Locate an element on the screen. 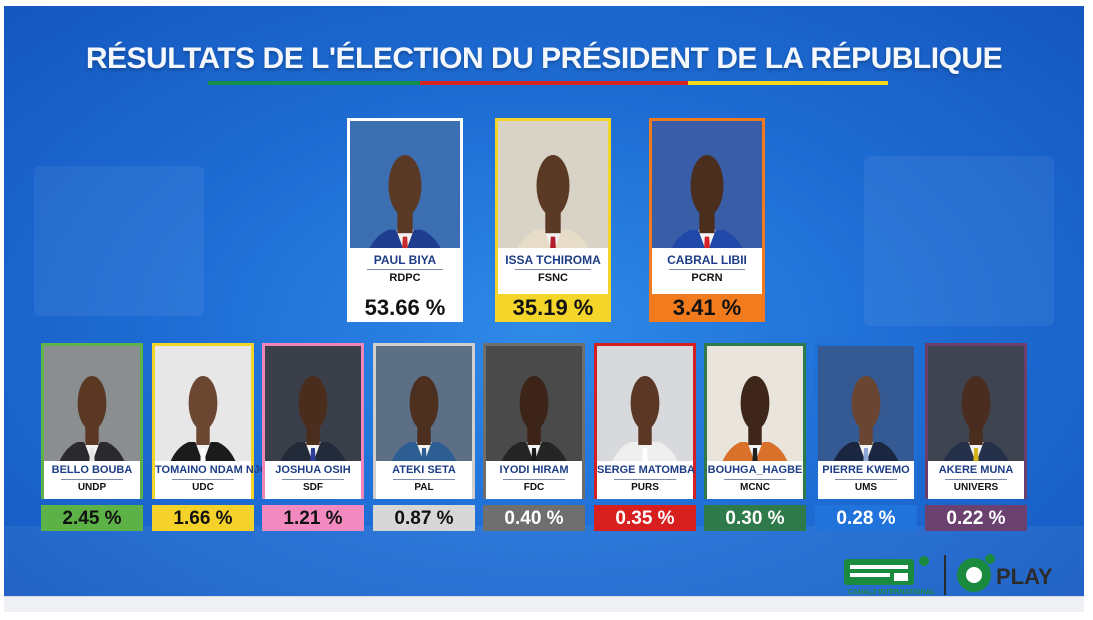  candidate-name-box: IYODI HIRAM FDC is located at coordinates (534, 480).